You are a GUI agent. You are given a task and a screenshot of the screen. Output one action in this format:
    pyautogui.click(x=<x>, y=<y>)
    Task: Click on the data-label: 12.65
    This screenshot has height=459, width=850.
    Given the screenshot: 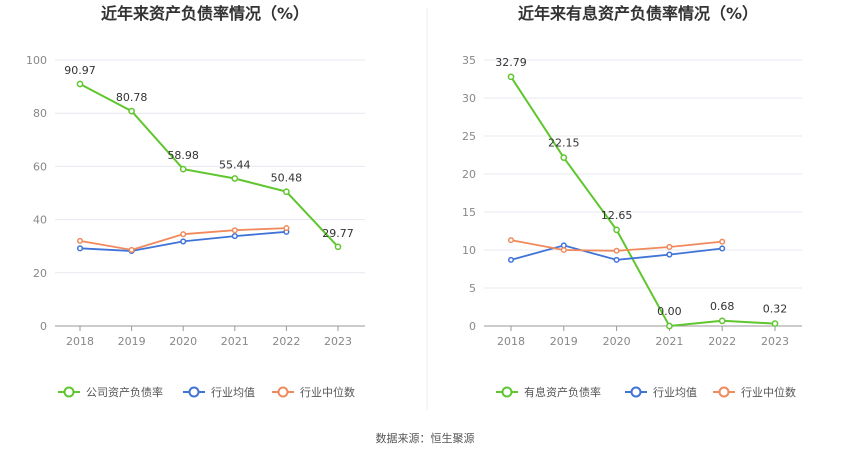 What is the action you would take?
    pyautogui.click(x=617, y=215)
    